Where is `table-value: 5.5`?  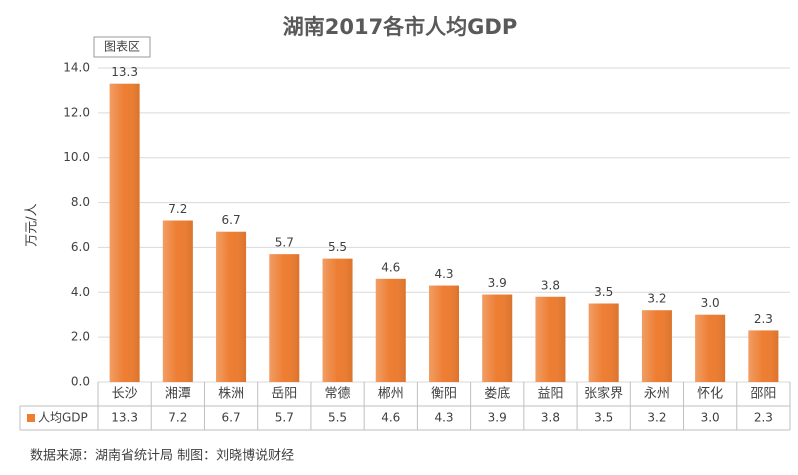
table-value: 5.5 is located at coordinates (337, 418).